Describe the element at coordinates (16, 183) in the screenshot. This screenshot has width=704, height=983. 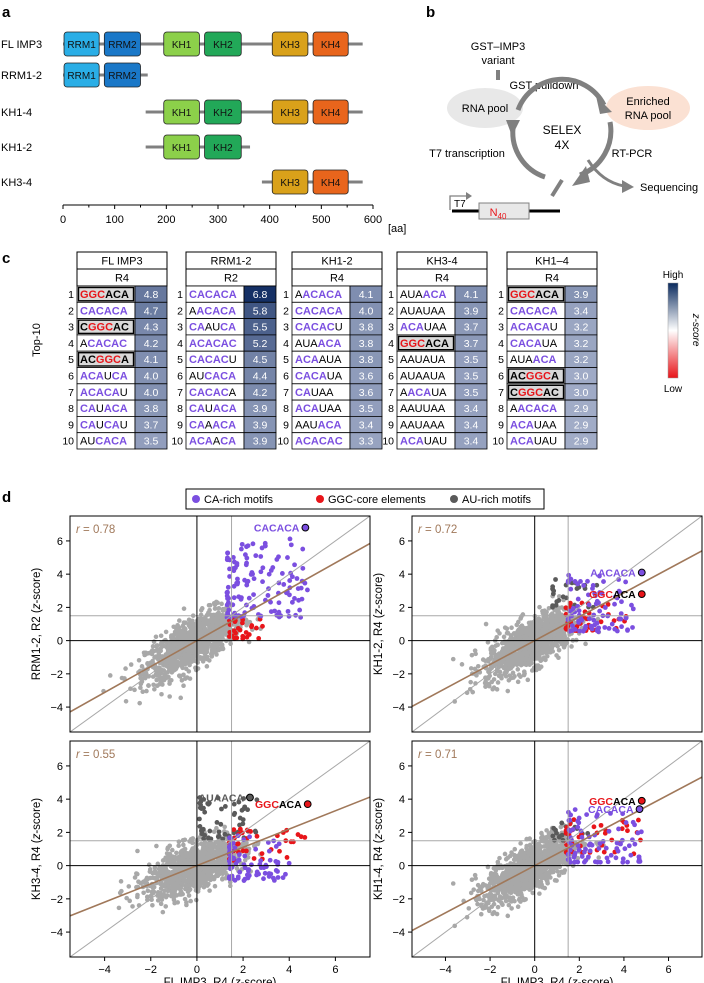
I see `construct-label-kh3-4: KH3-4` at that location.